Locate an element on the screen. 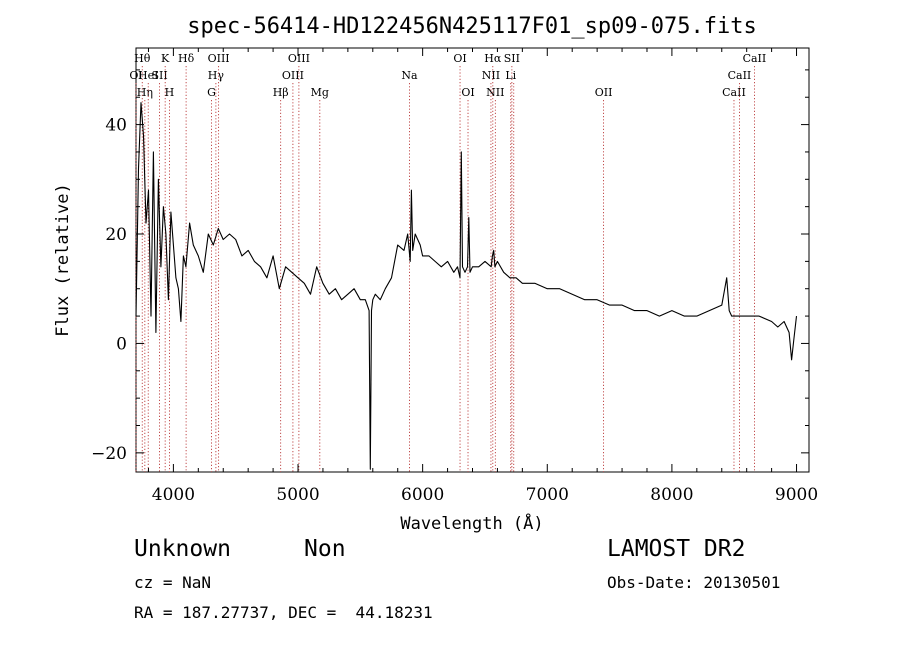  line-label-9: Hγ is located at coordinates (216, 75).